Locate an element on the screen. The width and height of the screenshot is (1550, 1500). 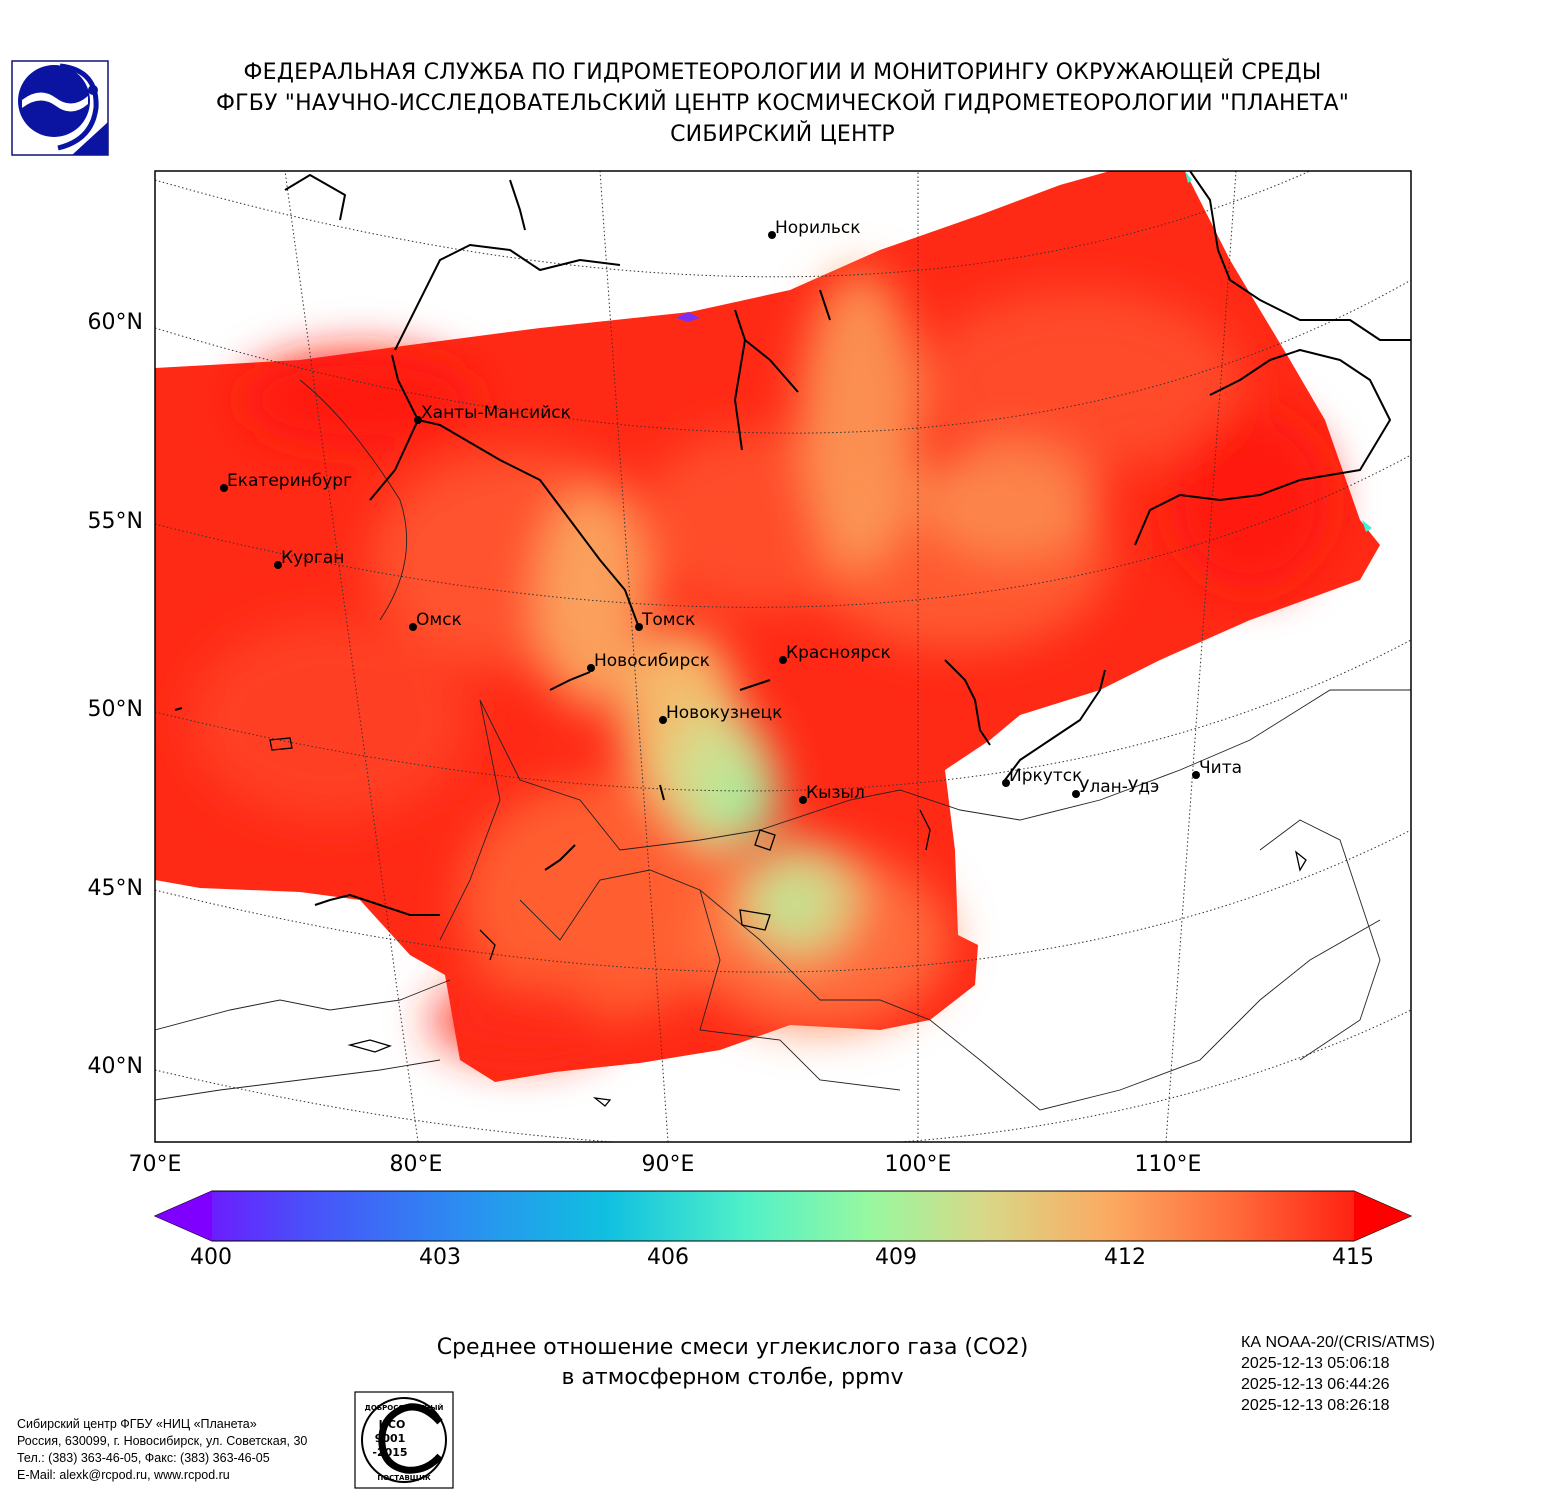
lon-label-90: 90°E is located at coordinates (668, 1164).